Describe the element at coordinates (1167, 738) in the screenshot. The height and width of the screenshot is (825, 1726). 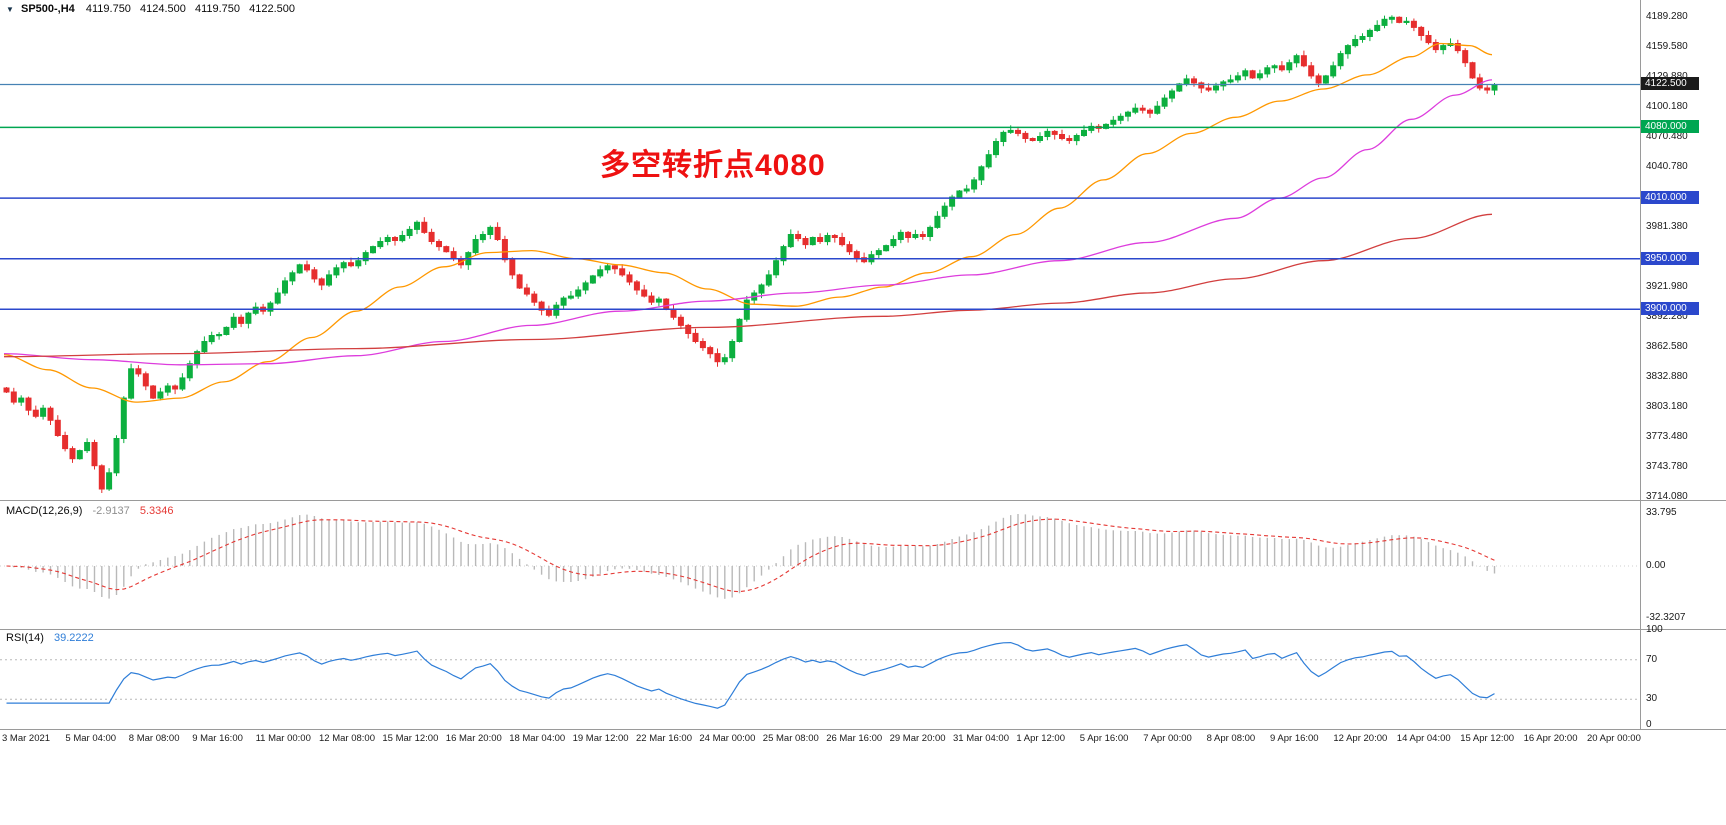
I see `time-axis-label: 7 Apr 00:00` at that location.